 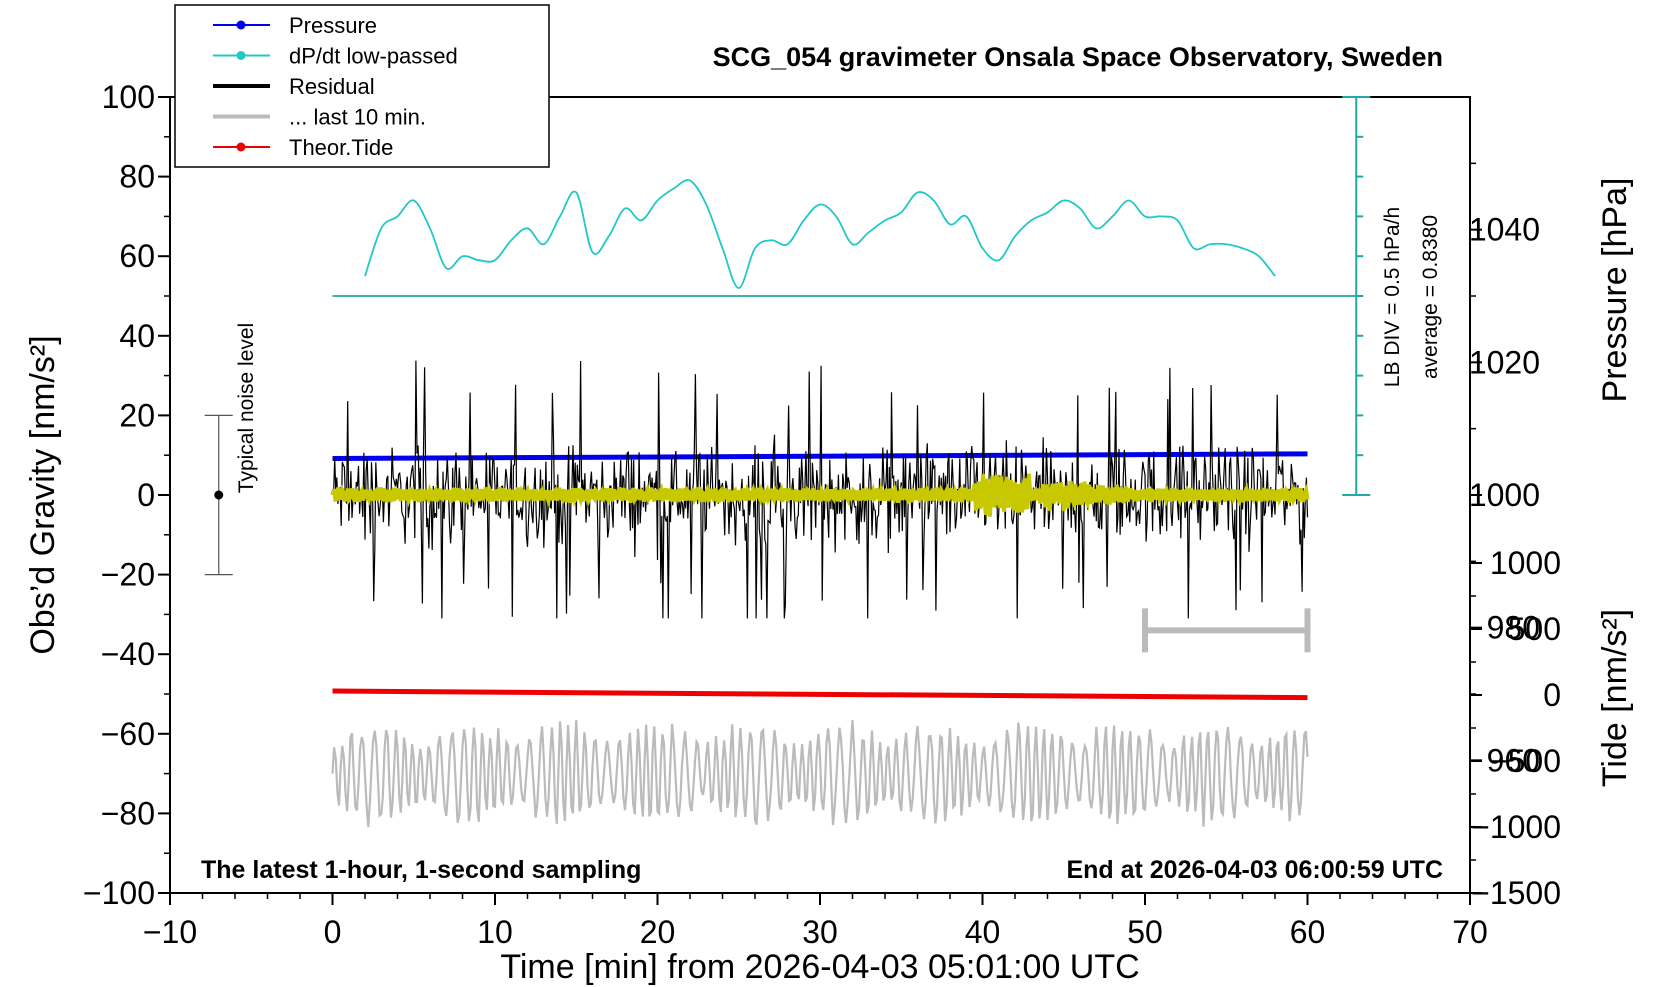 I want to click on y-axis-tide: −1500 −1000 −500 0 500 1000, so click(x=1515, y=728).